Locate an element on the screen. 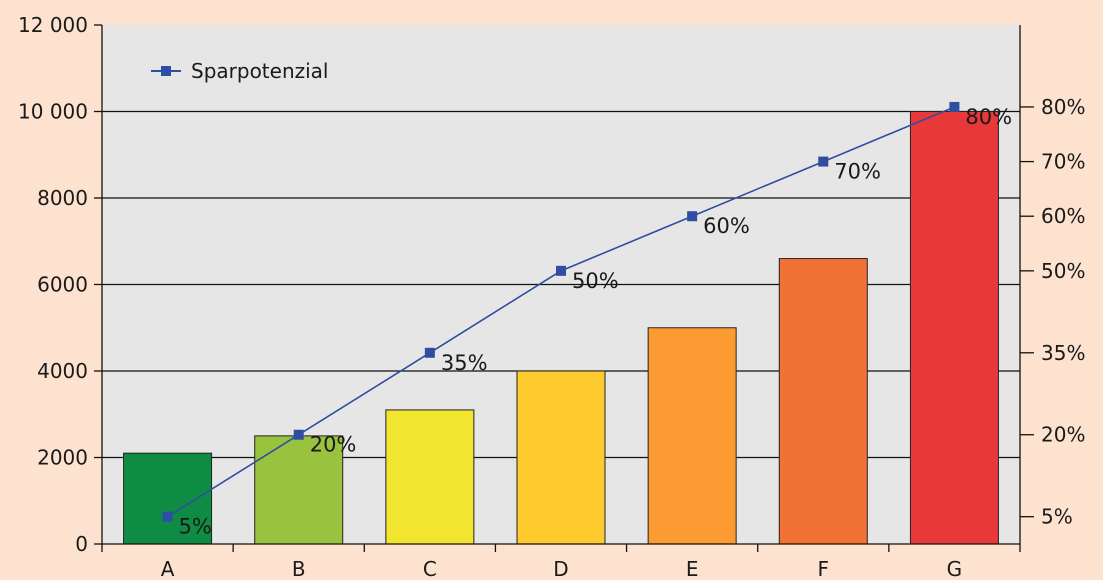 This screenshot has width=1103, height=580. y2-tick-label: 50% is located at coordinates (1063, 271).